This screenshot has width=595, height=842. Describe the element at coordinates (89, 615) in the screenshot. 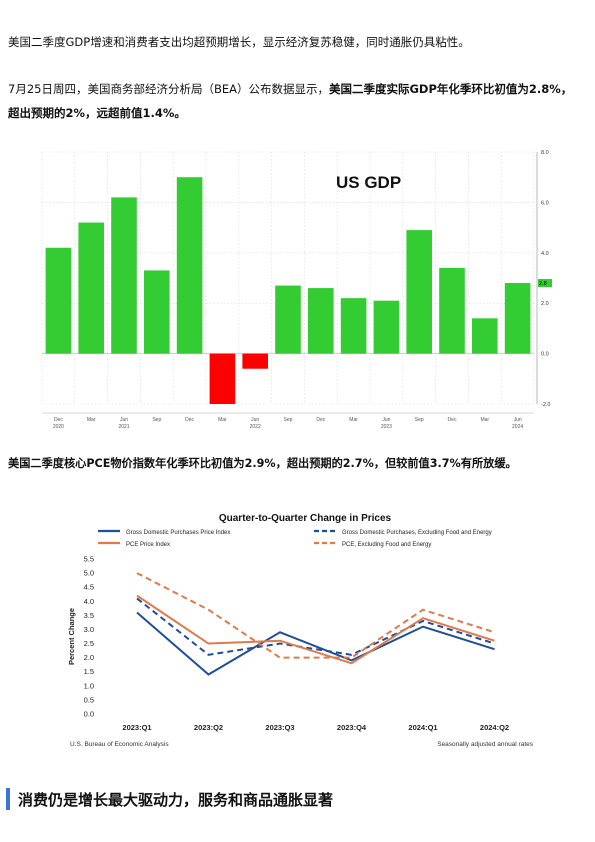

I see `chart2-ytick-label: 3.5` at that location.